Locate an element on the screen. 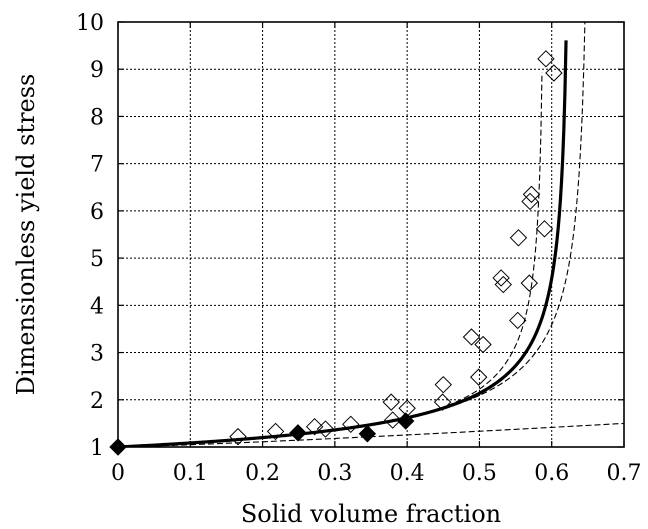 The width and height of the screenshot is (648, 529). x-tick-label: 0.1 is located at coordinates (190, 473).